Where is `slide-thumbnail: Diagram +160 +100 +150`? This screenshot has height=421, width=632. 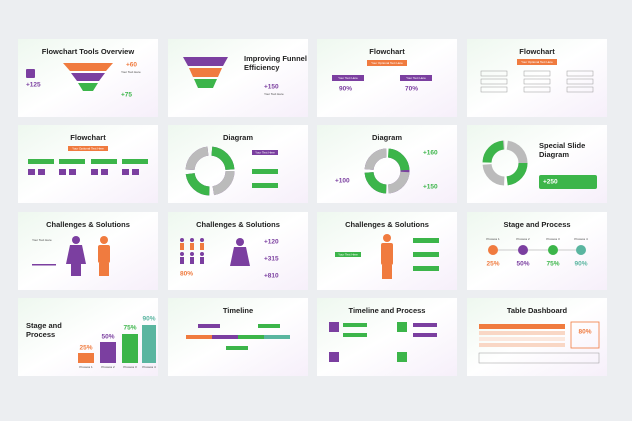
slide-thumbnail: Diagram +160 +100 +150 is located at coordinates (387, 164).